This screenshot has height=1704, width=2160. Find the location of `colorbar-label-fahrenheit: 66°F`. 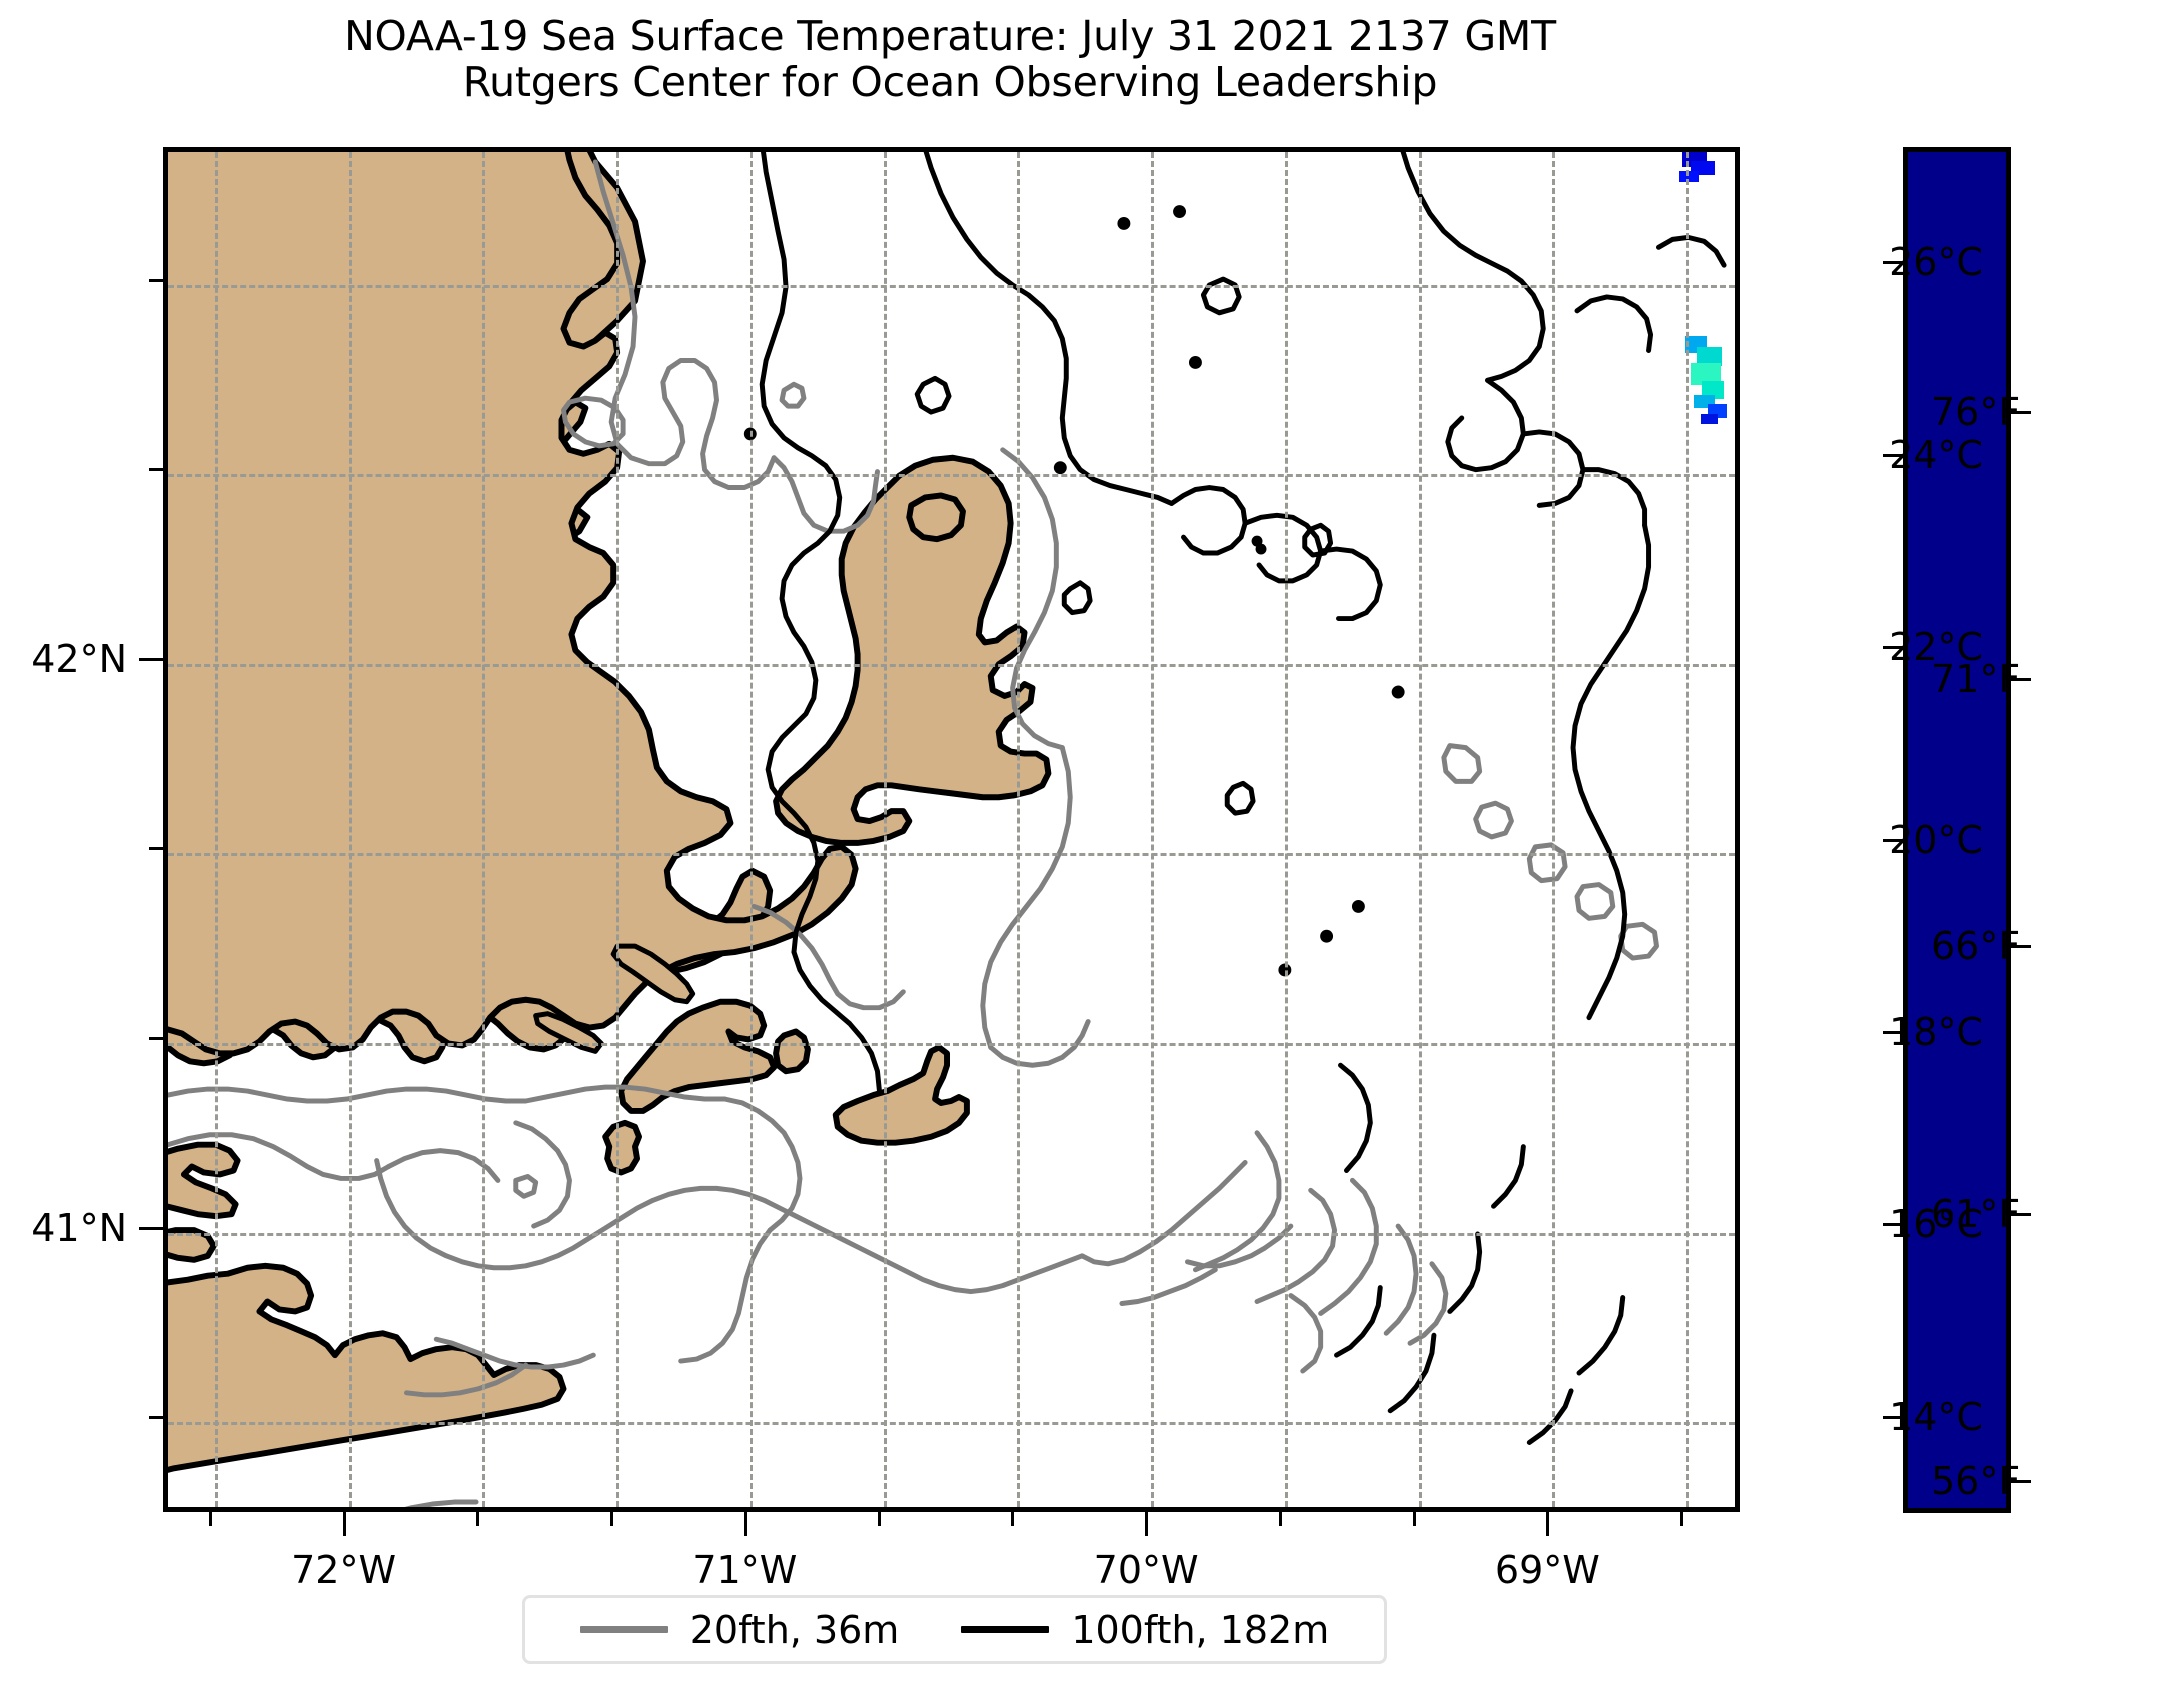

colorbar-label-fahrenheit: 66°F is located at coordinates (1976, 946).